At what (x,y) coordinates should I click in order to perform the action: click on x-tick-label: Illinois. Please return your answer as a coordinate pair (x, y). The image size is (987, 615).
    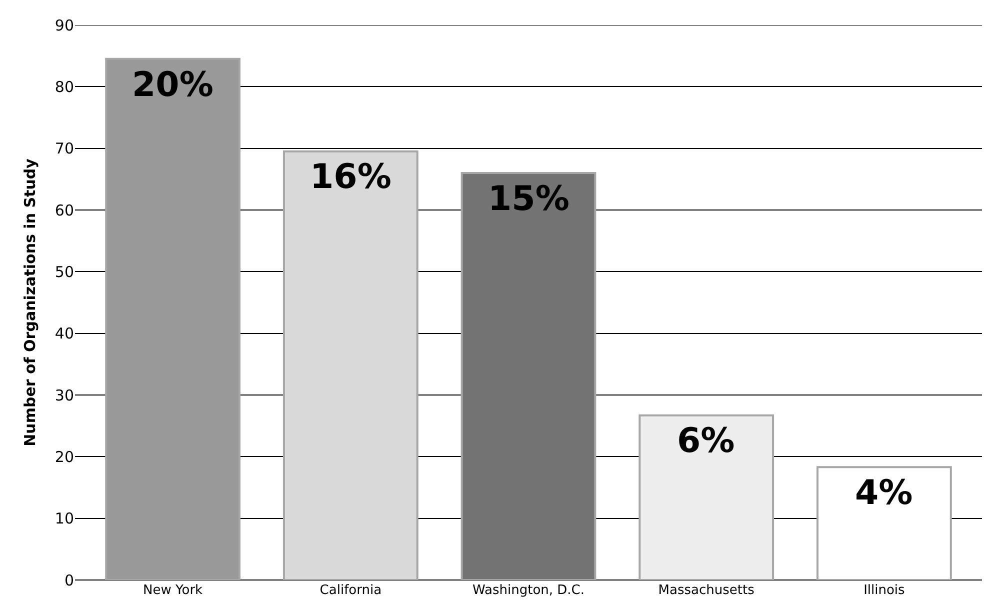
    Looking at the image, I should click on (885, 590).